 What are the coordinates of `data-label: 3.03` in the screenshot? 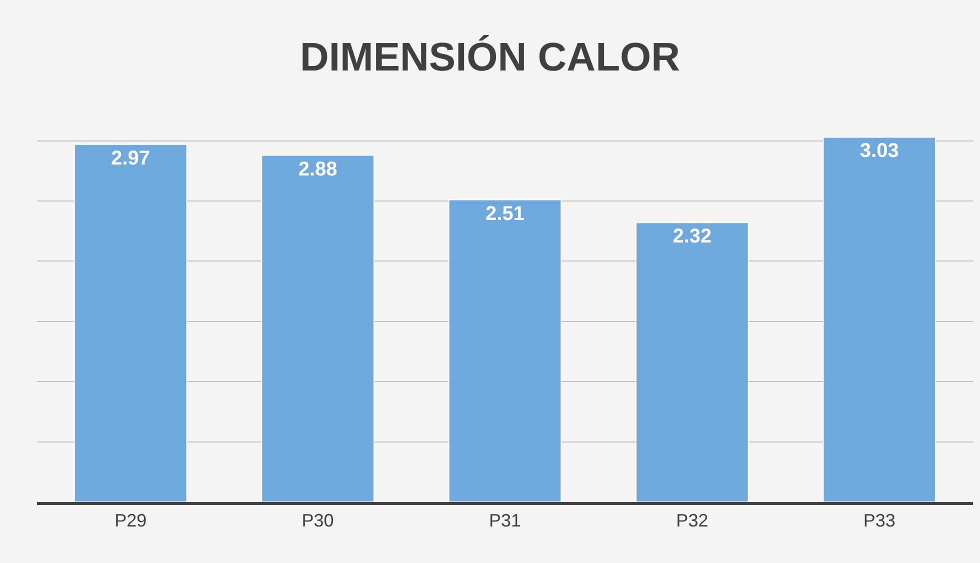 It's located at (879, 151).